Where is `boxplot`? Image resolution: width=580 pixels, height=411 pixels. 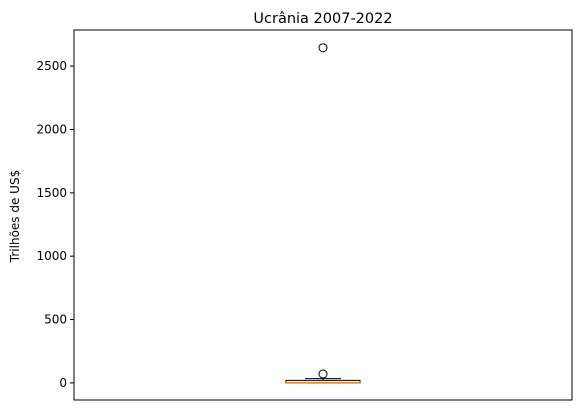 boxplot is located at coordinates (323, 213).